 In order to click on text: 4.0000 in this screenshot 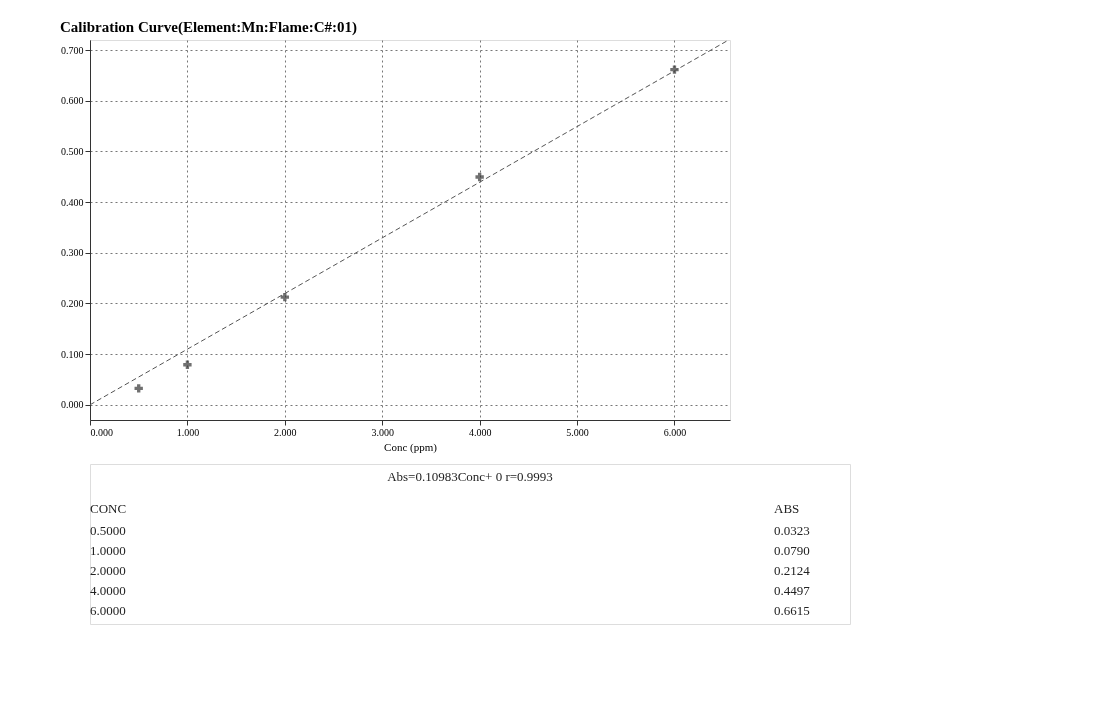, I will do `click(108, 590)`.